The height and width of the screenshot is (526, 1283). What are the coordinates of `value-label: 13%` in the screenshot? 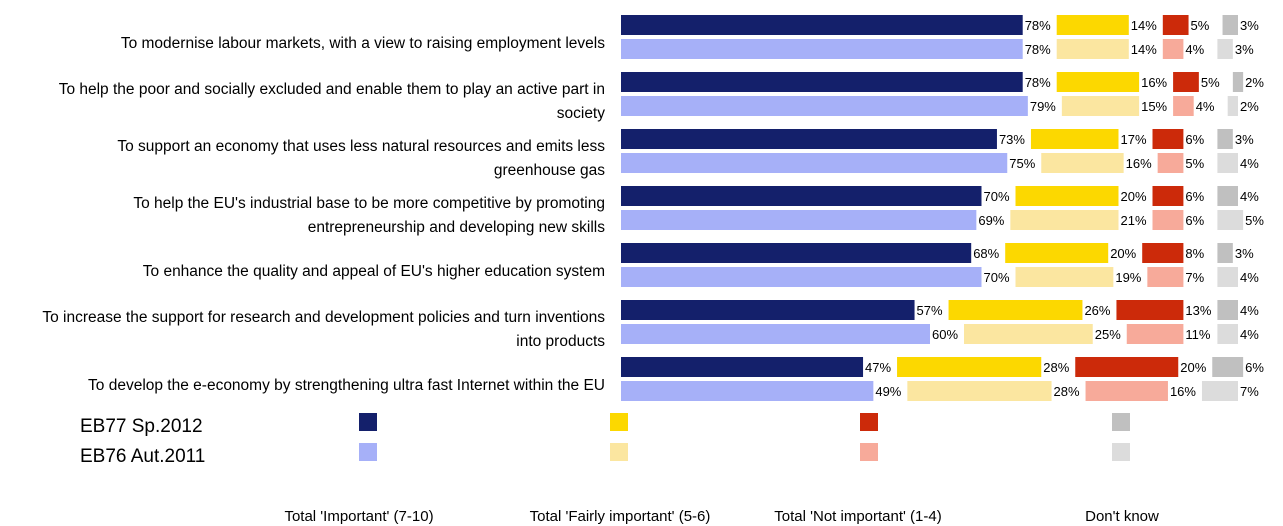 It's located at (1198, 310).